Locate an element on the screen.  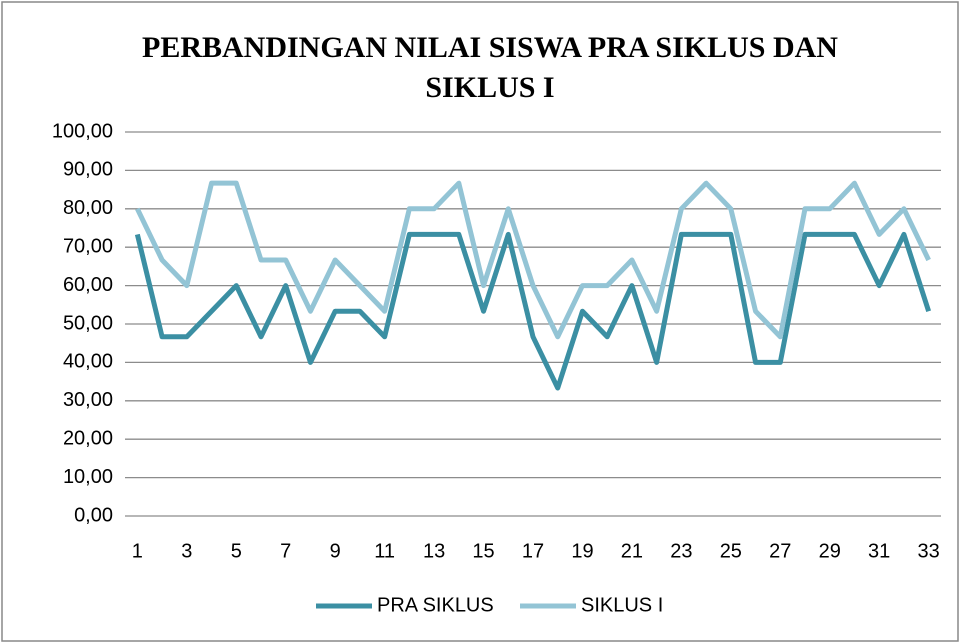
x-tick-label: 25 is located at coordinates (731, 551).